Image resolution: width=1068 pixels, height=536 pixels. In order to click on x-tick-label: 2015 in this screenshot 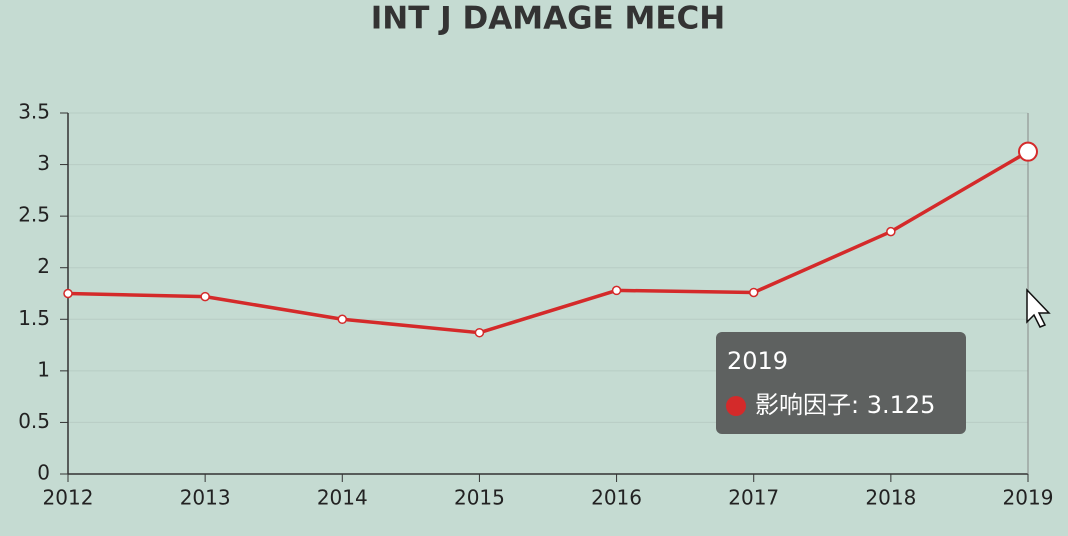, I will do `click(479, 498)`.